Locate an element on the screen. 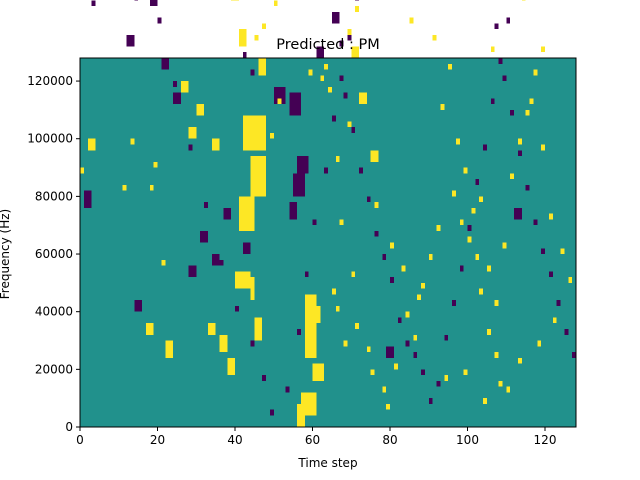  chart-title: Predicted : PM is located at coordinates (327, 45).